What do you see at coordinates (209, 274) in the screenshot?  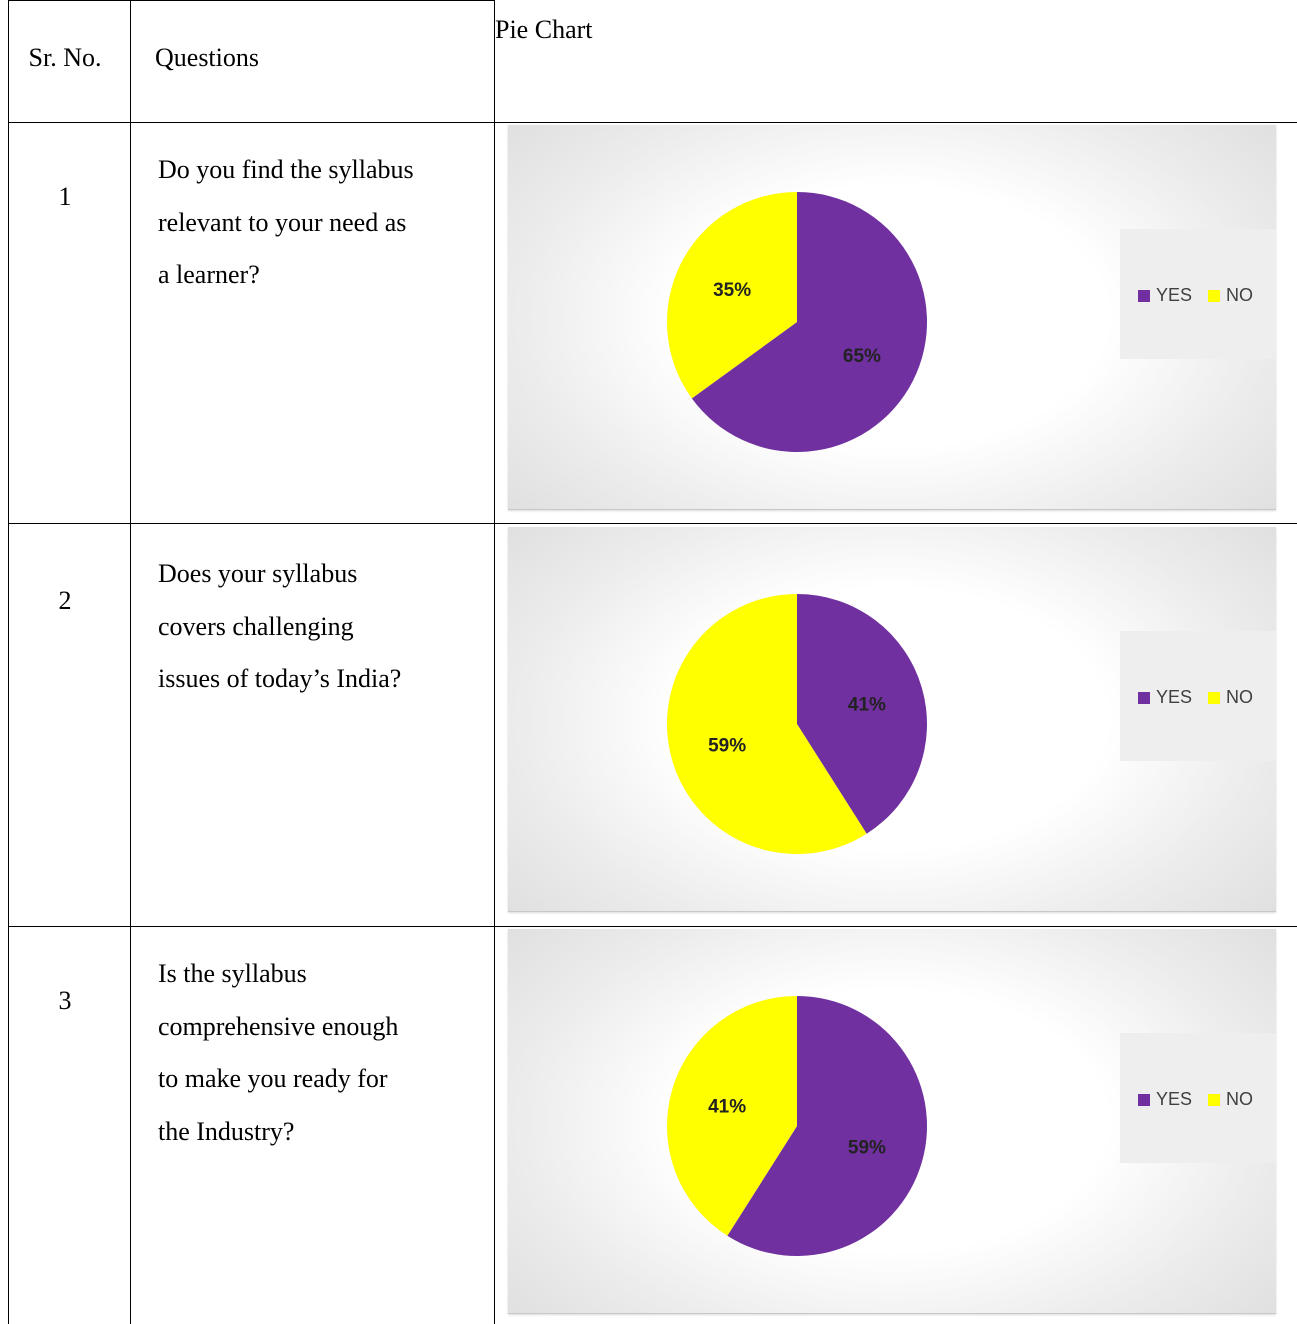 I see `question-line: a learner?` at bounding box center [209, 274].